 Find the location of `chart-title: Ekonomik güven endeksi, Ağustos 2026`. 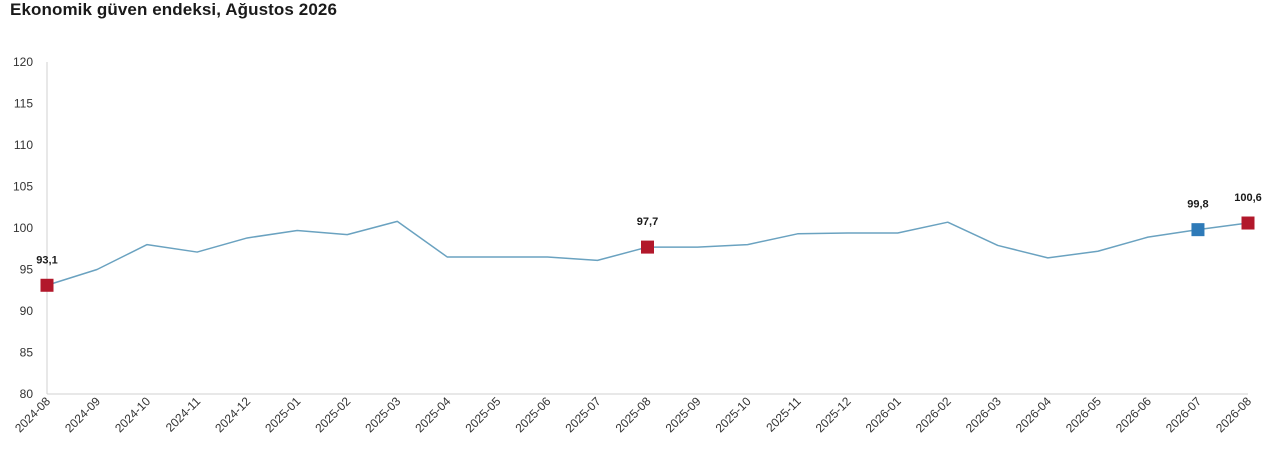

chart-title: Ekonomik güven endeksi, Ağustos 2026 is located at coordinates (174, 9).